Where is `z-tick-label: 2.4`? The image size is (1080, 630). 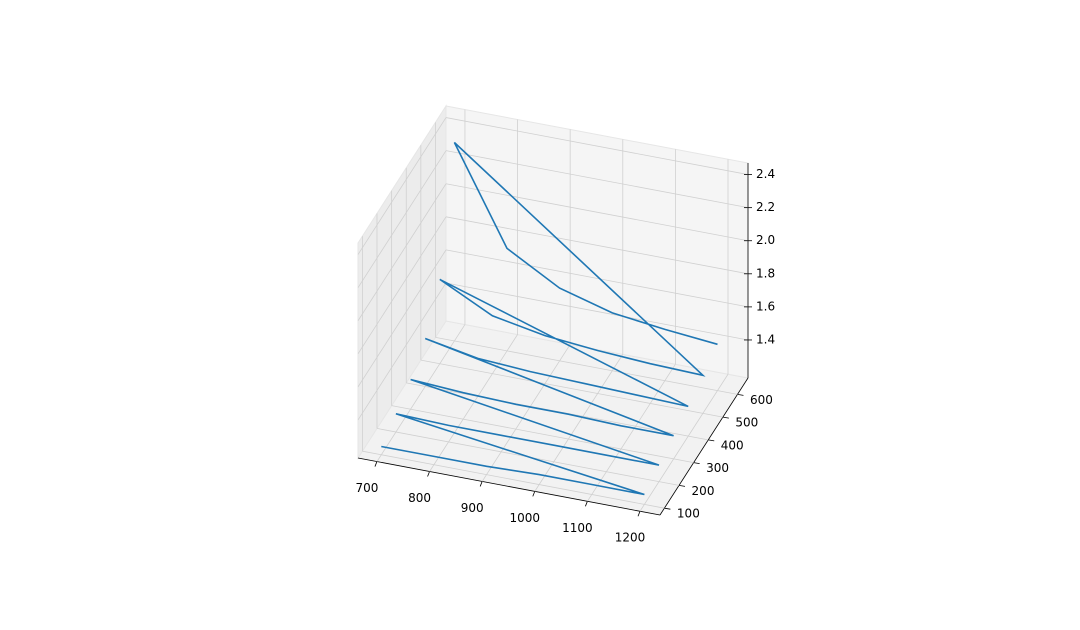 z-tick-label: 2.4 is located at coordinates (765, 174).